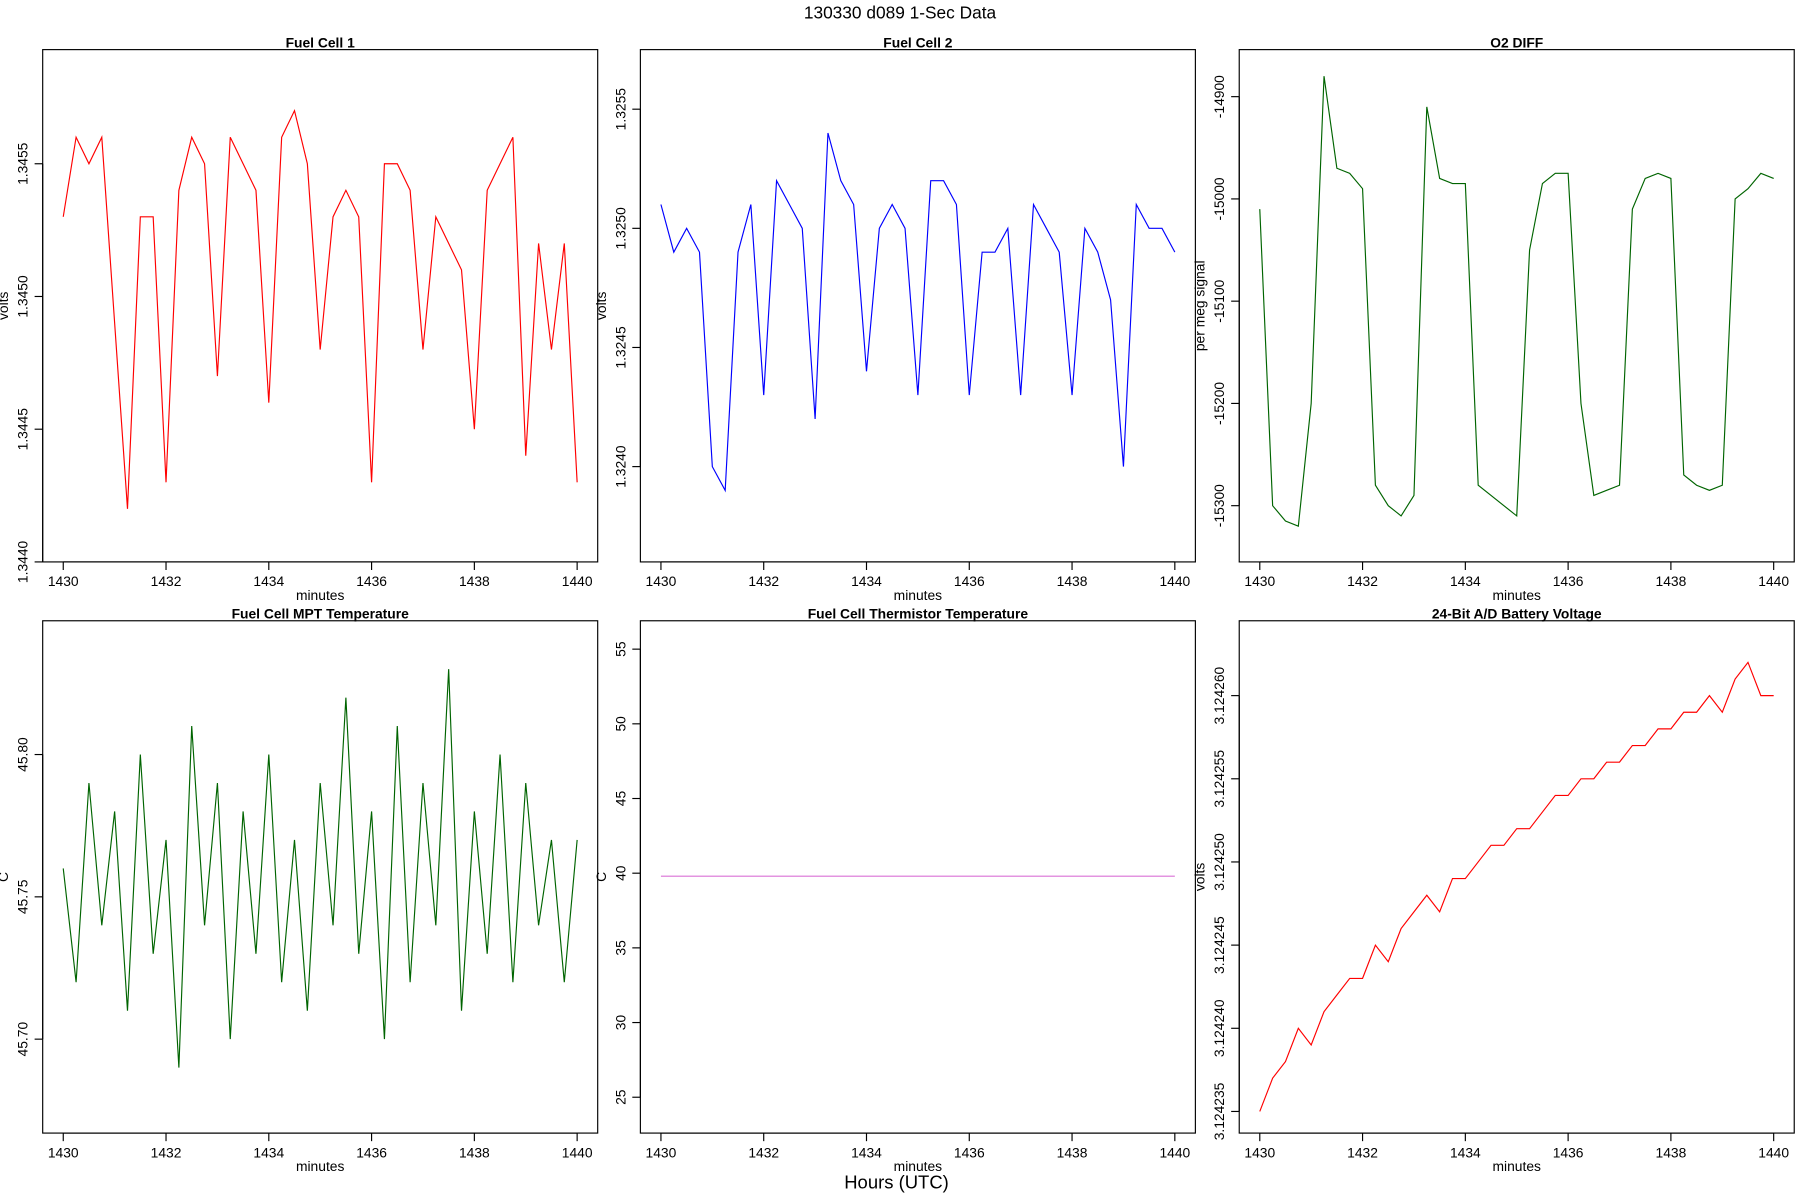 The image size is (1800, 1200). Describe the element at coordinates (620, 873) in the screenshot. I see `y-tick-label: 40` at that location.